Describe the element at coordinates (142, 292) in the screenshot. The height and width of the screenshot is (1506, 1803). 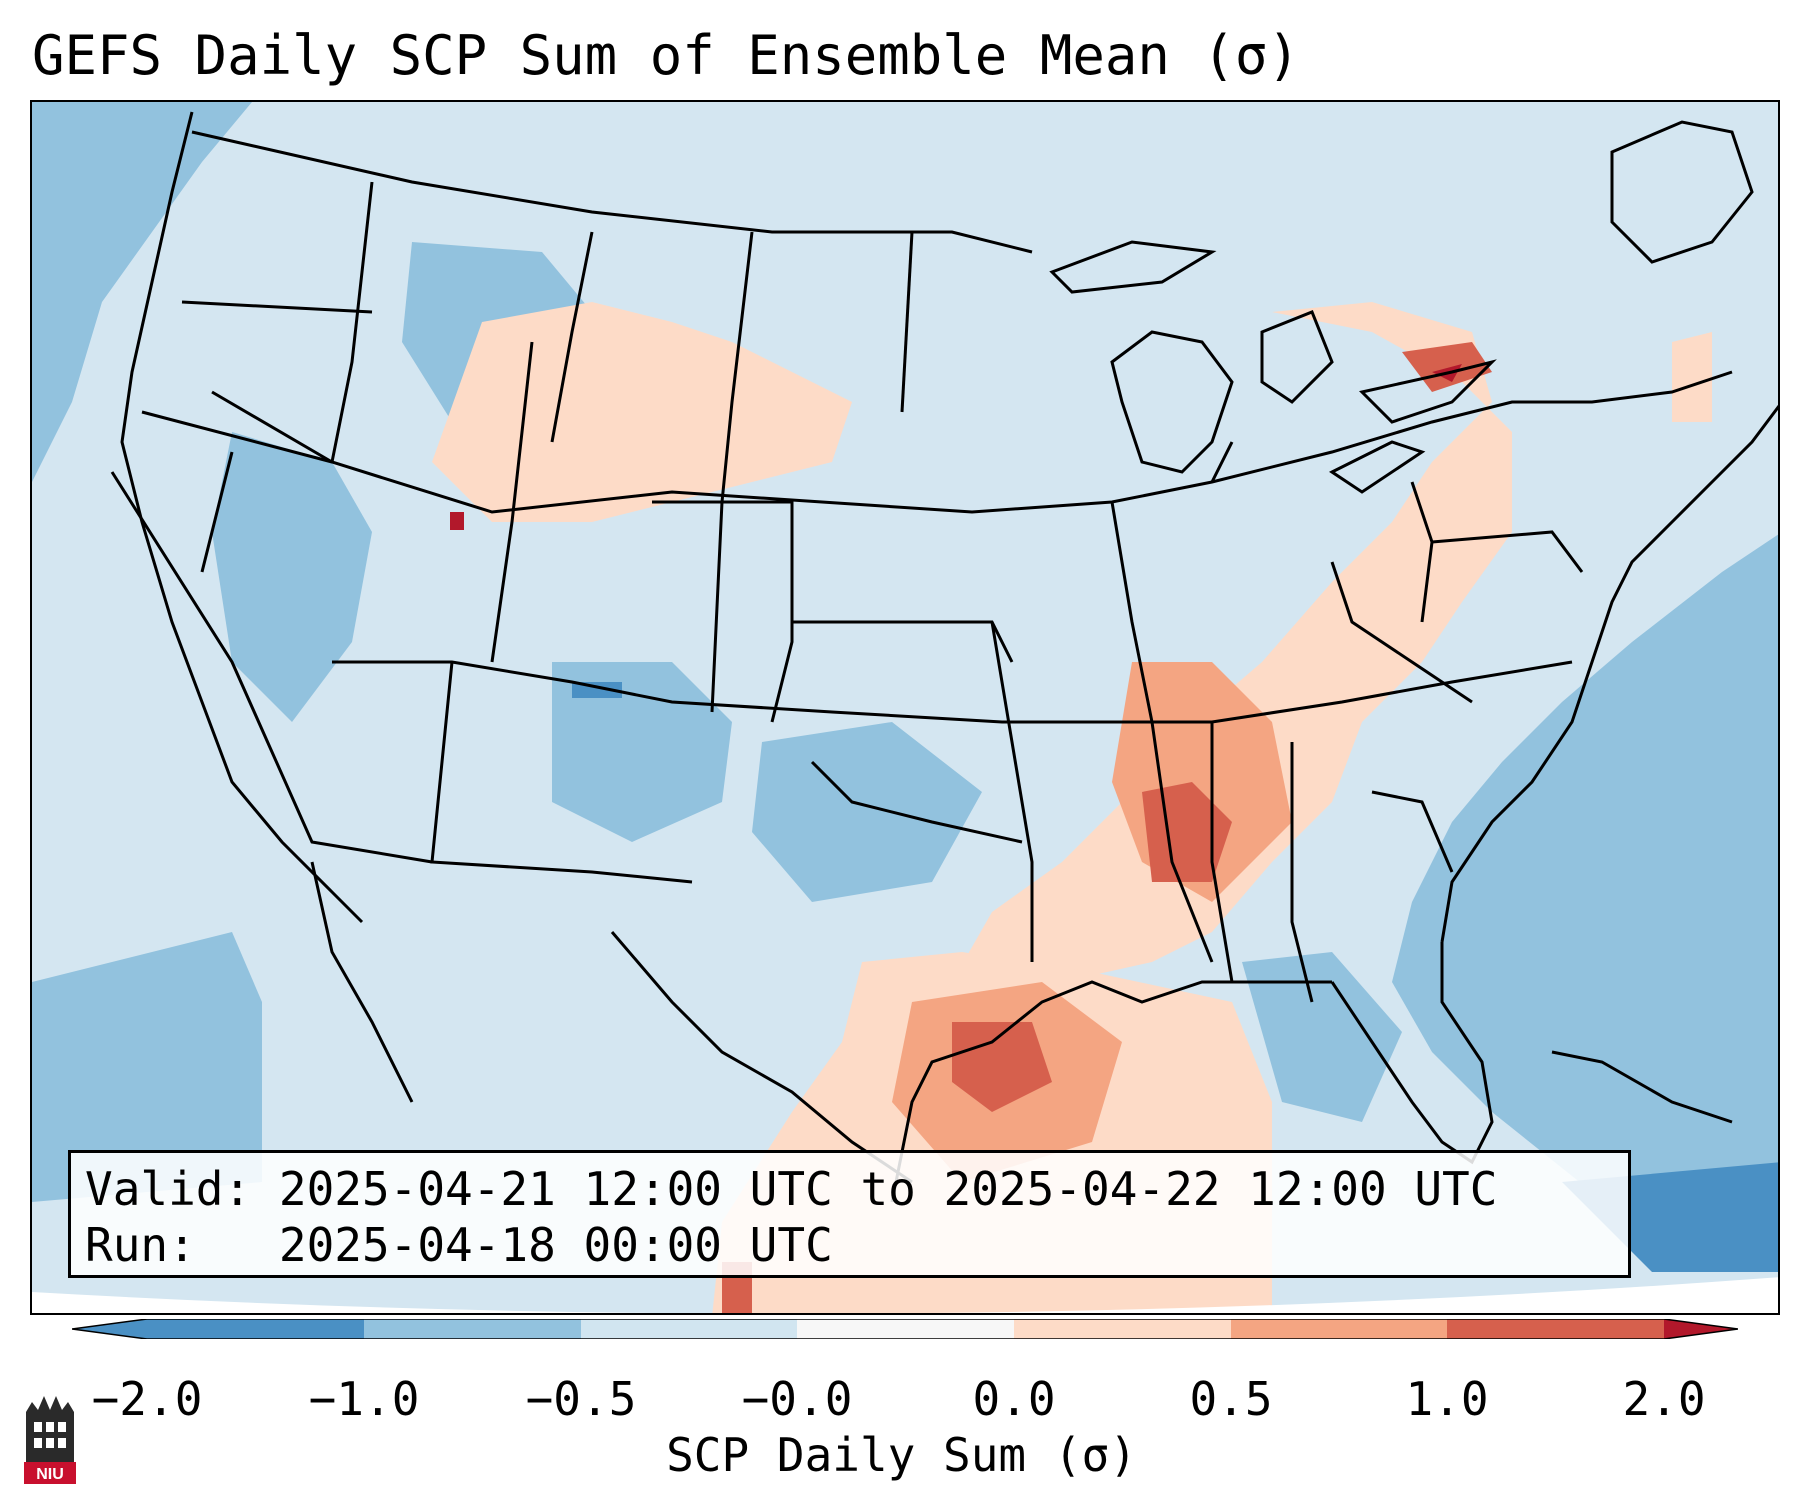
I see `field-pacific-nw` at that location.